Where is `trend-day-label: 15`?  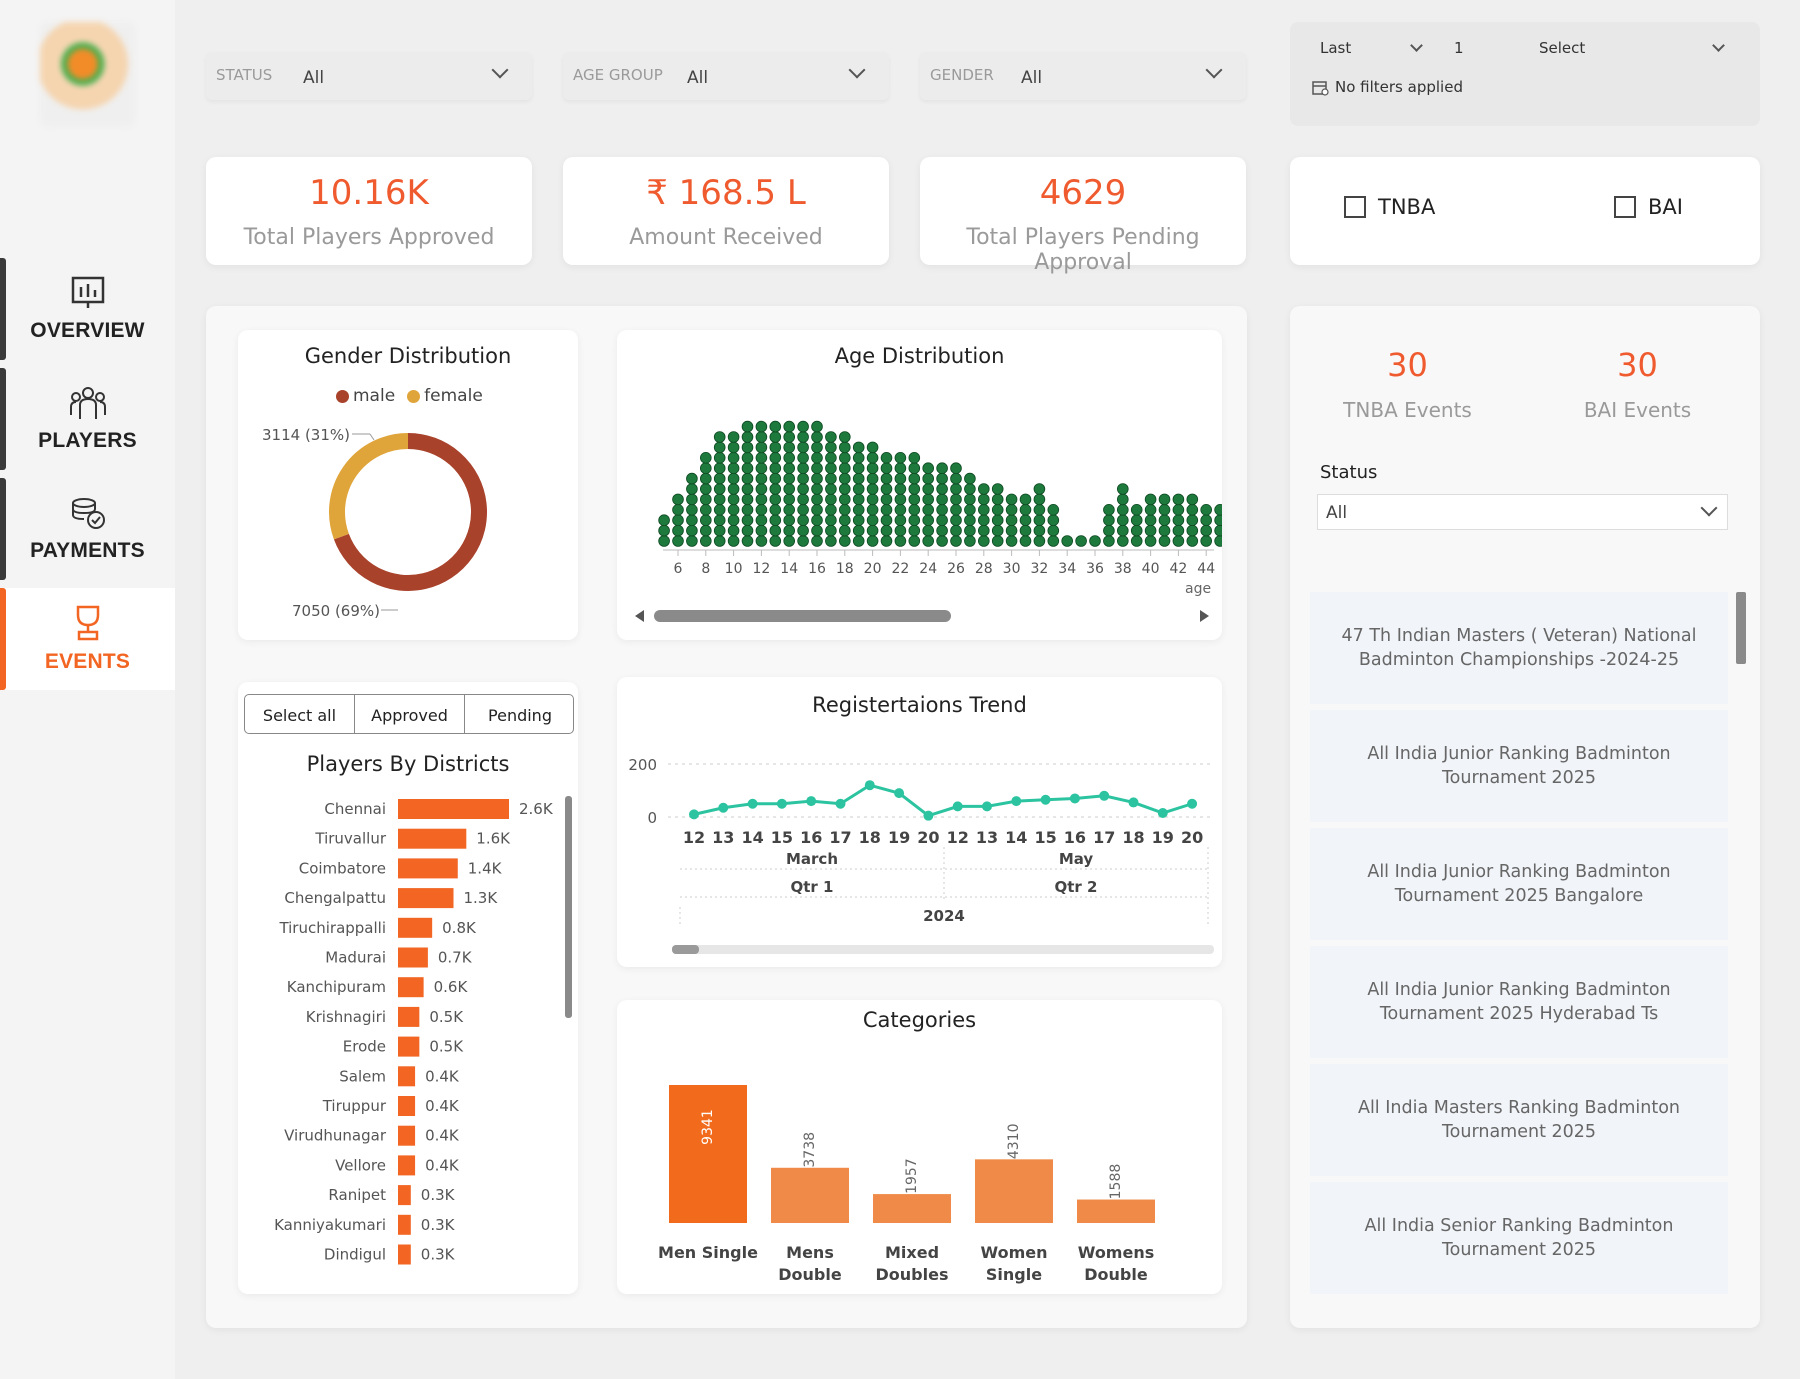 trend-day-label: 15 is located at coordinates (1045, 837).